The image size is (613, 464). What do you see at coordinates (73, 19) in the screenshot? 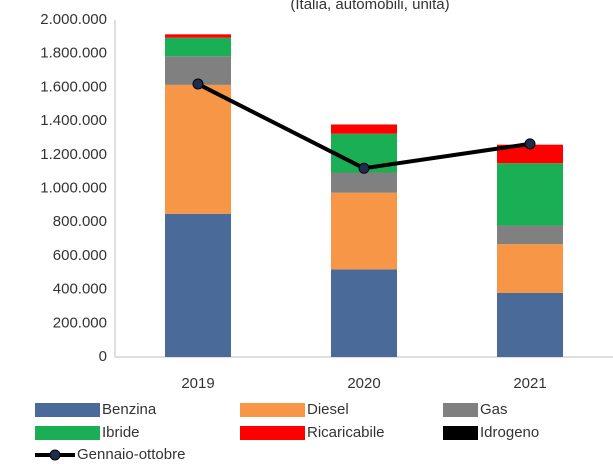
I see `y-tick-label: 2.000.000` at bounding box center [73, 19].